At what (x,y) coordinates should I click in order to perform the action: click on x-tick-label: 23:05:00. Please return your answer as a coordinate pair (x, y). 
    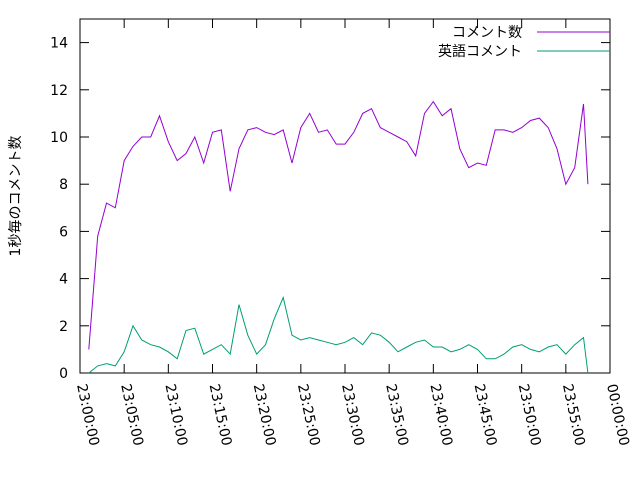
    Looking at the image, I should click on (131, 415).